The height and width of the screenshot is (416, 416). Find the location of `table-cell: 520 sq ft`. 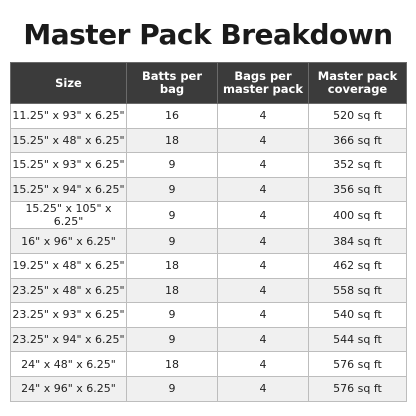

table-cell: 520 sq ft is located at coordinates (357, 116).